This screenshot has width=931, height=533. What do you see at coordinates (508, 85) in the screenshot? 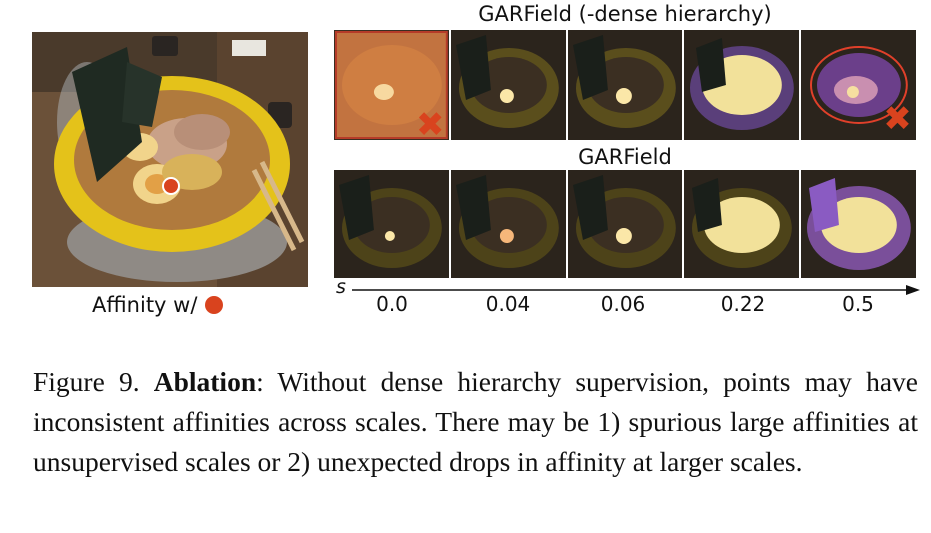
I see `ablation-tile-s004` at bounding box center [508, 85].